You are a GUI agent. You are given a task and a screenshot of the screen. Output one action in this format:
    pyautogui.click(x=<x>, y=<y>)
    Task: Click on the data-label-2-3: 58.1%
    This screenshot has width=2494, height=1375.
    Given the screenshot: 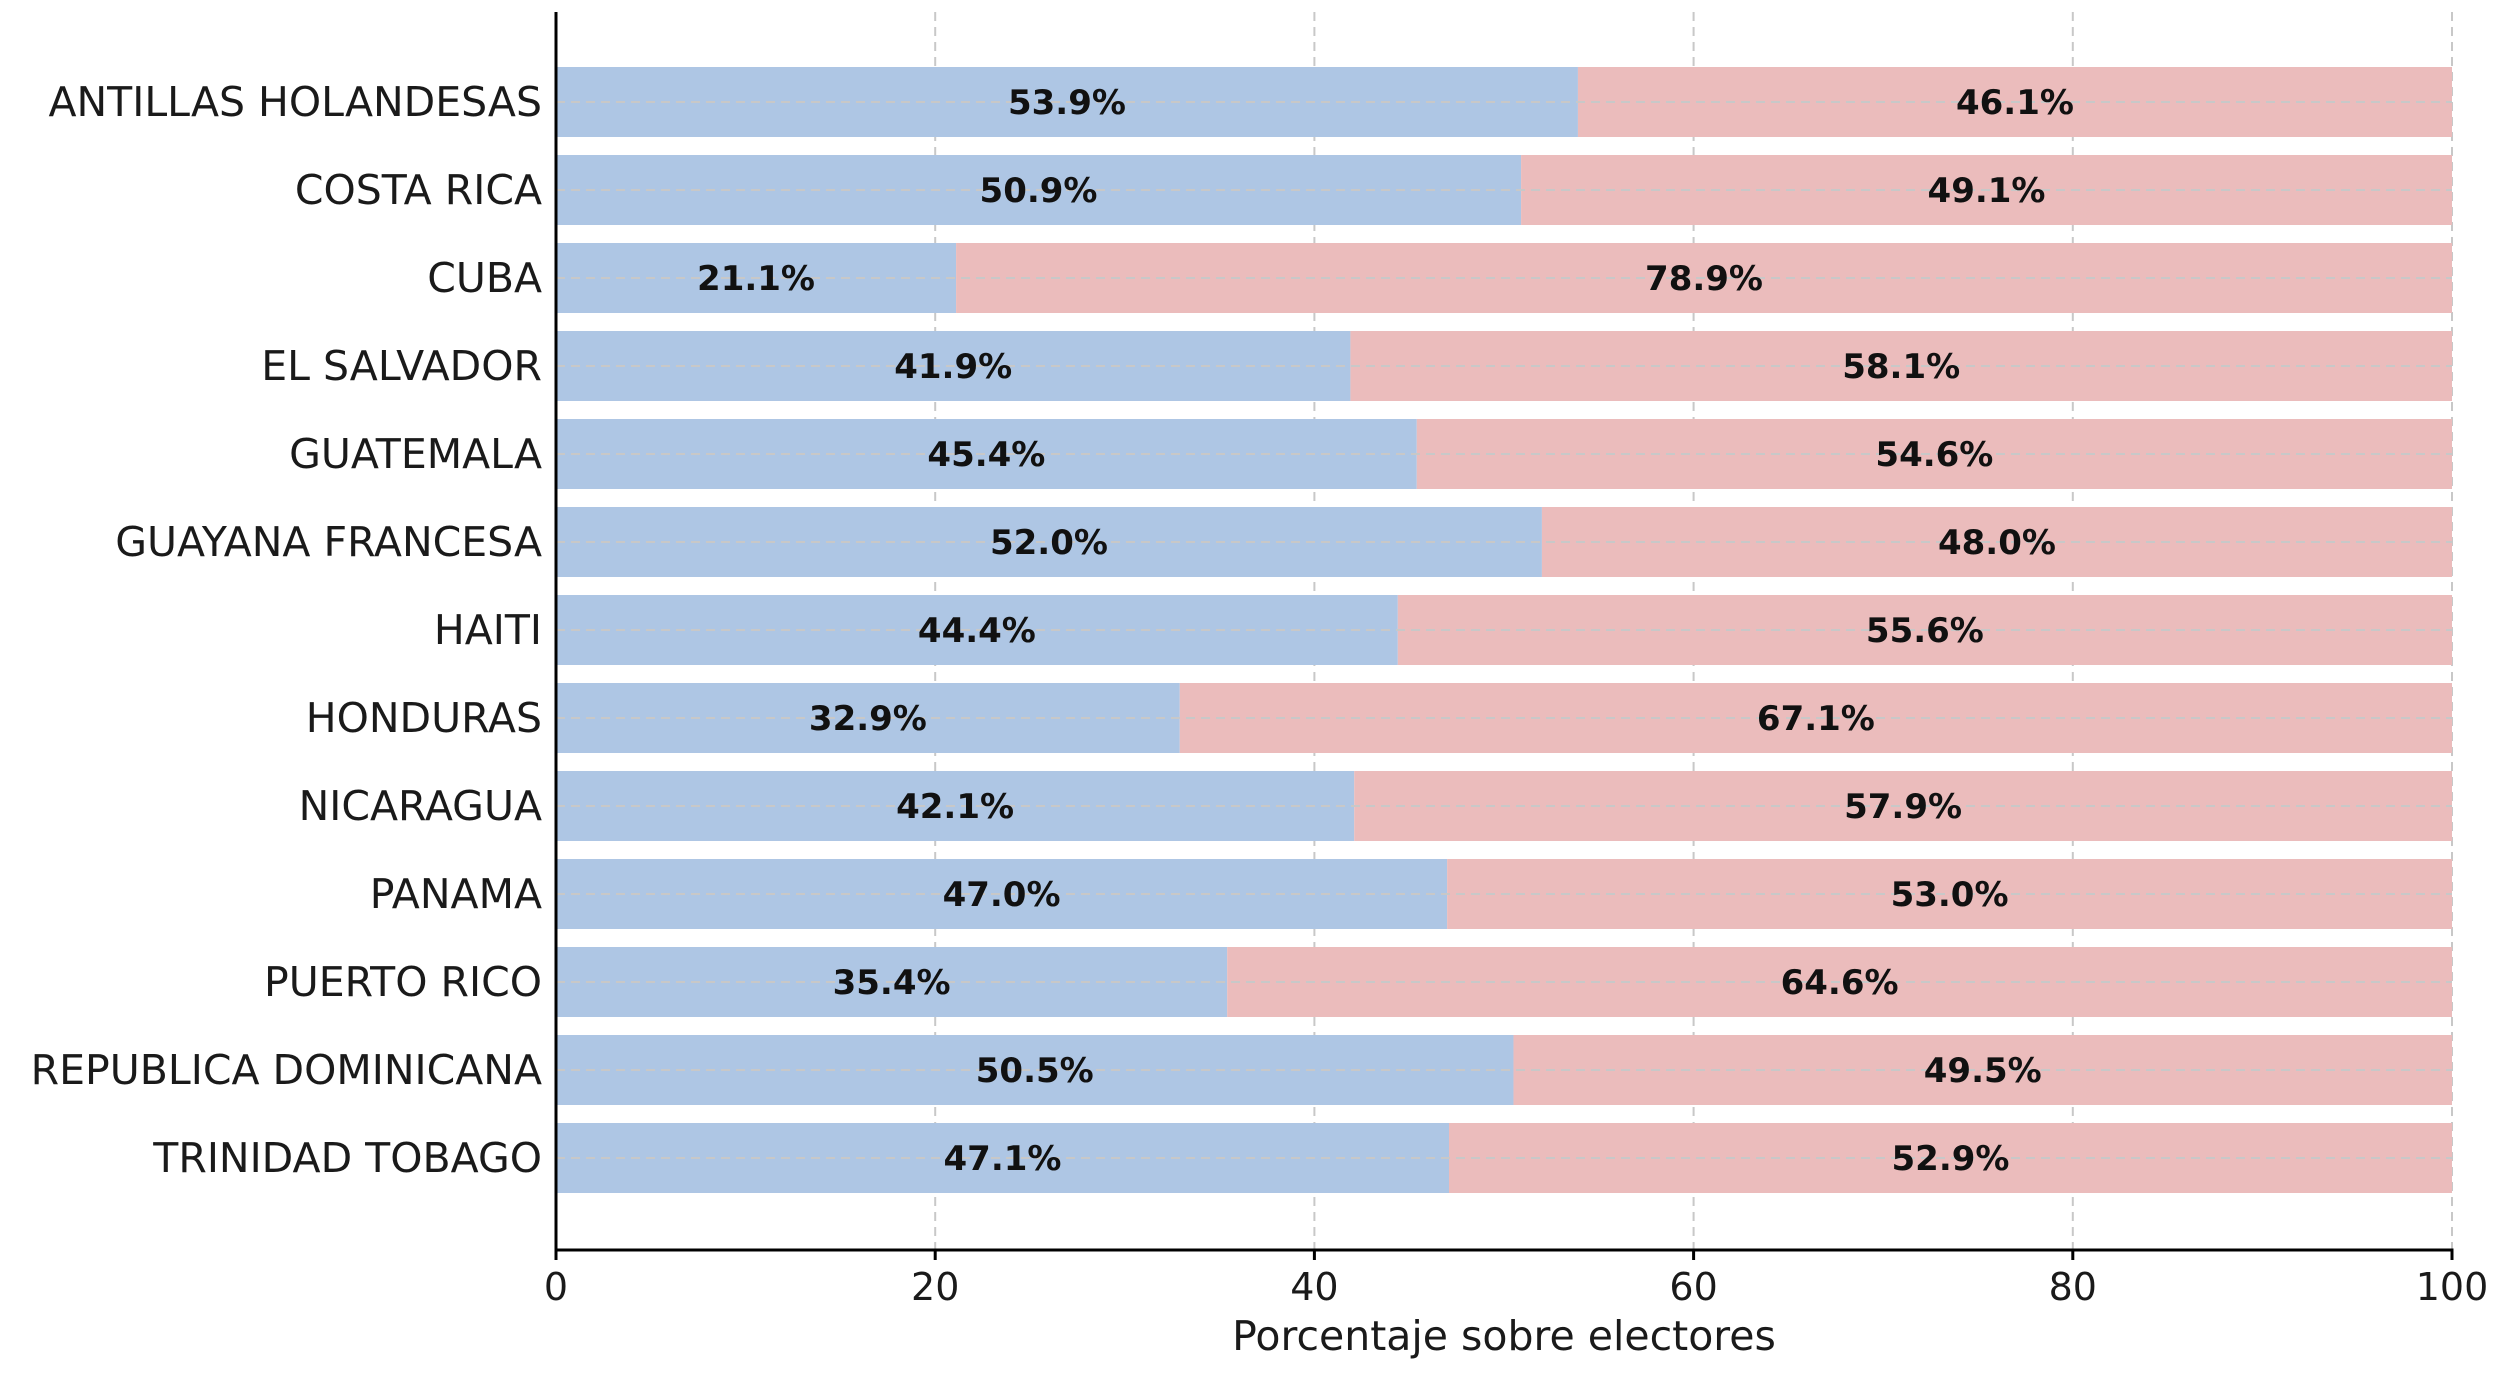 What is the action you would take?
    pyautogui.click(x=1901, y=367)
    